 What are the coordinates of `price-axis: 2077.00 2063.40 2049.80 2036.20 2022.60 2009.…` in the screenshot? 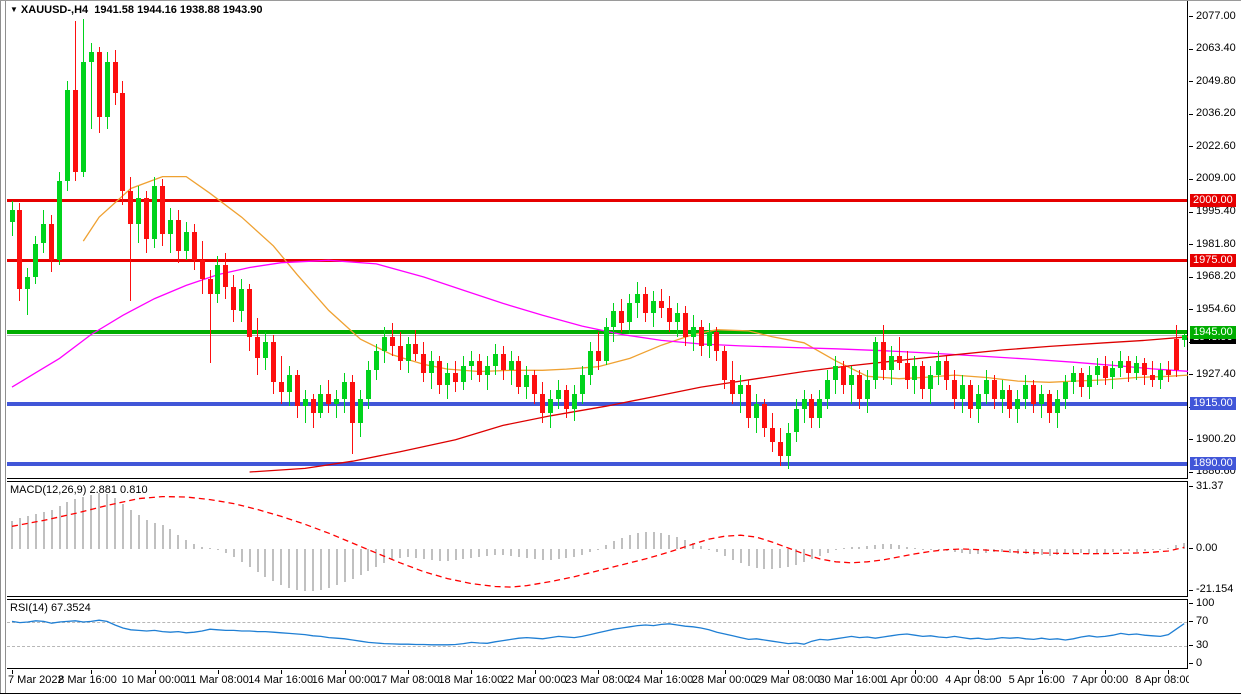 It's located at (1215, 347).